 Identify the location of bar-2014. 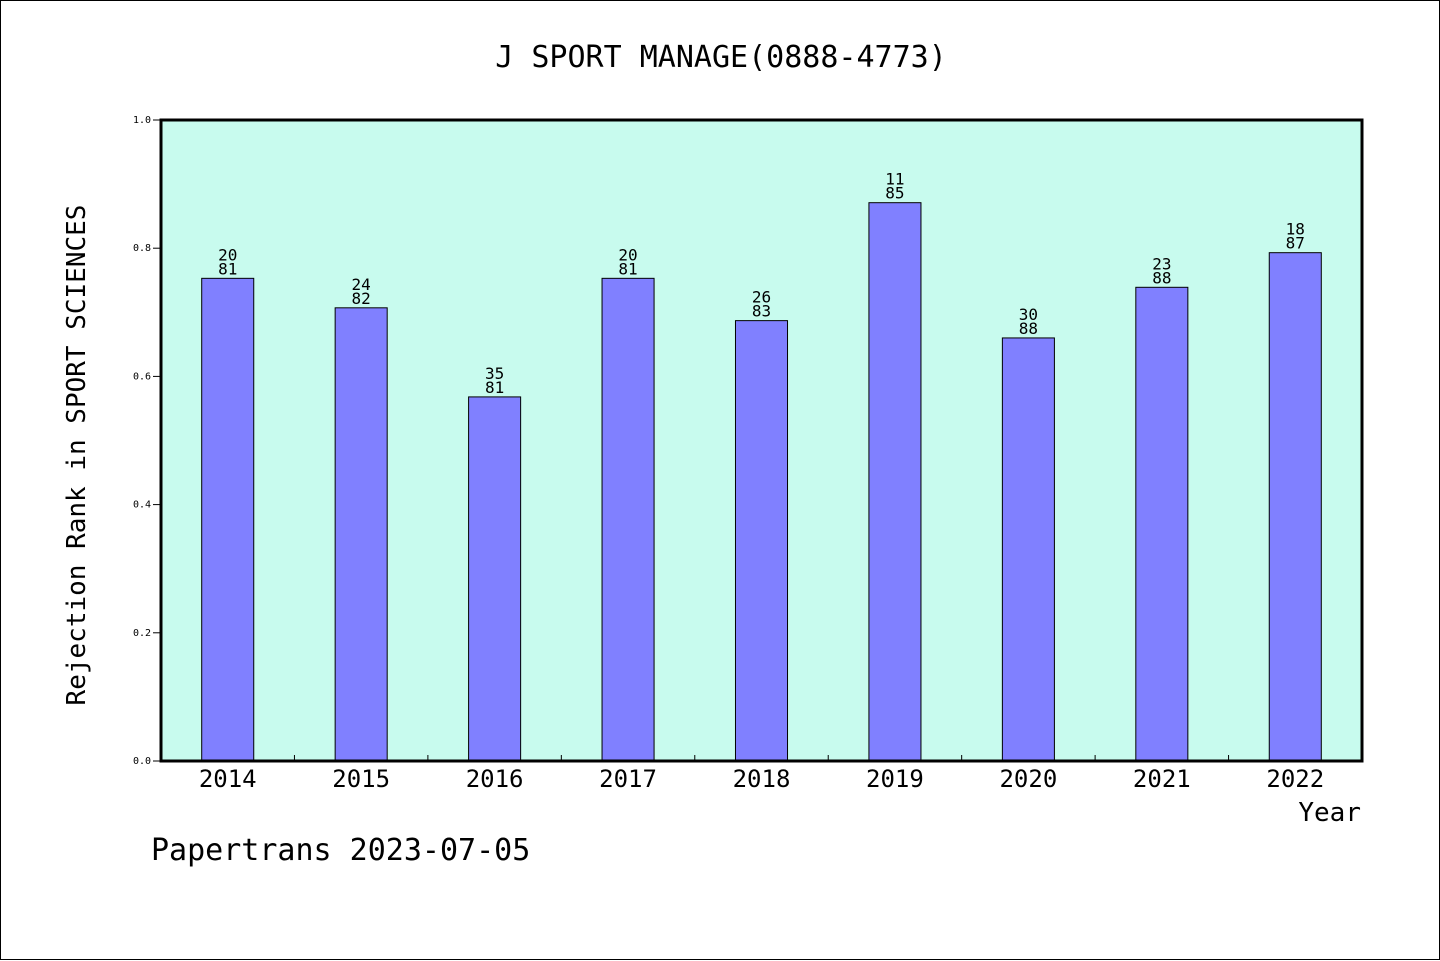
(228, 519).